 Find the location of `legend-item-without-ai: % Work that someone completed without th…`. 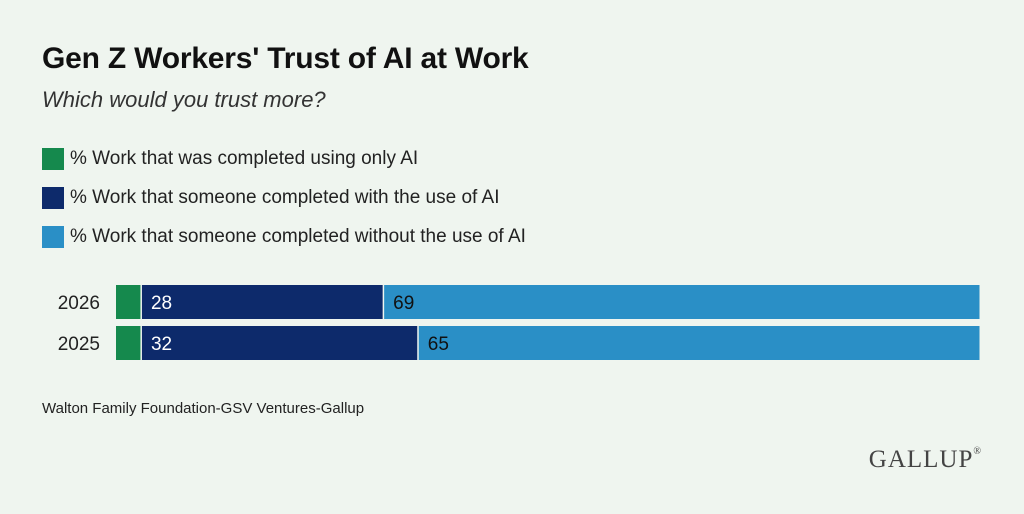

legend-item-without-ai: % Work that someone completed without th… is located at coordinates (284, 237).